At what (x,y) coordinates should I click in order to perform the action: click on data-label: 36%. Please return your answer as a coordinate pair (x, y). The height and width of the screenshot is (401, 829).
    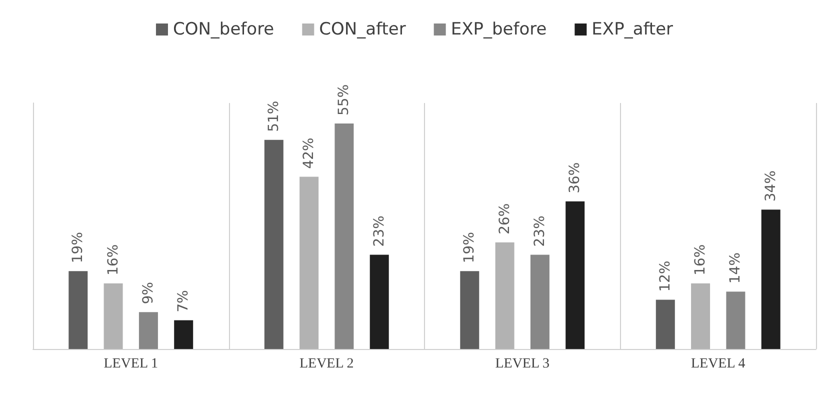
    Looking at the image, I should click on (575, 178).